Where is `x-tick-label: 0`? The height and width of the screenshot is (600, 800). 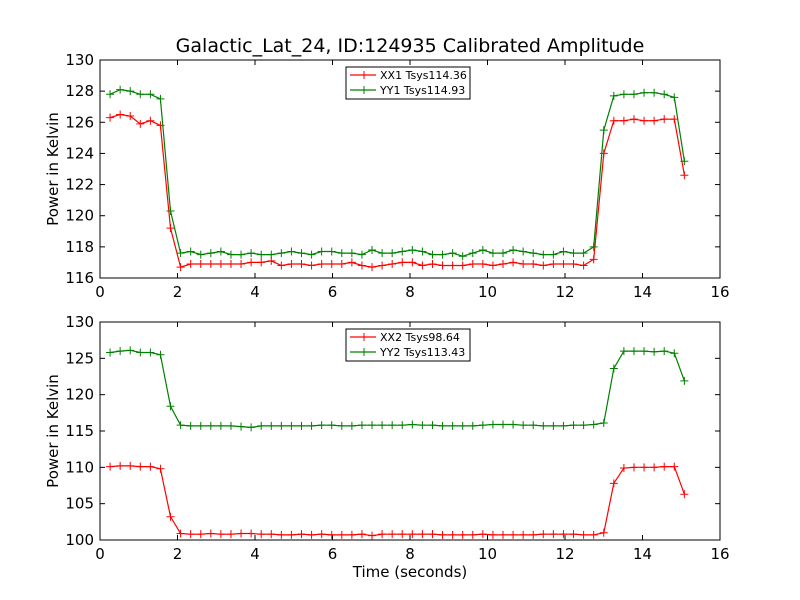 x-tick-label: 0 is located at coordinates (100, 554).